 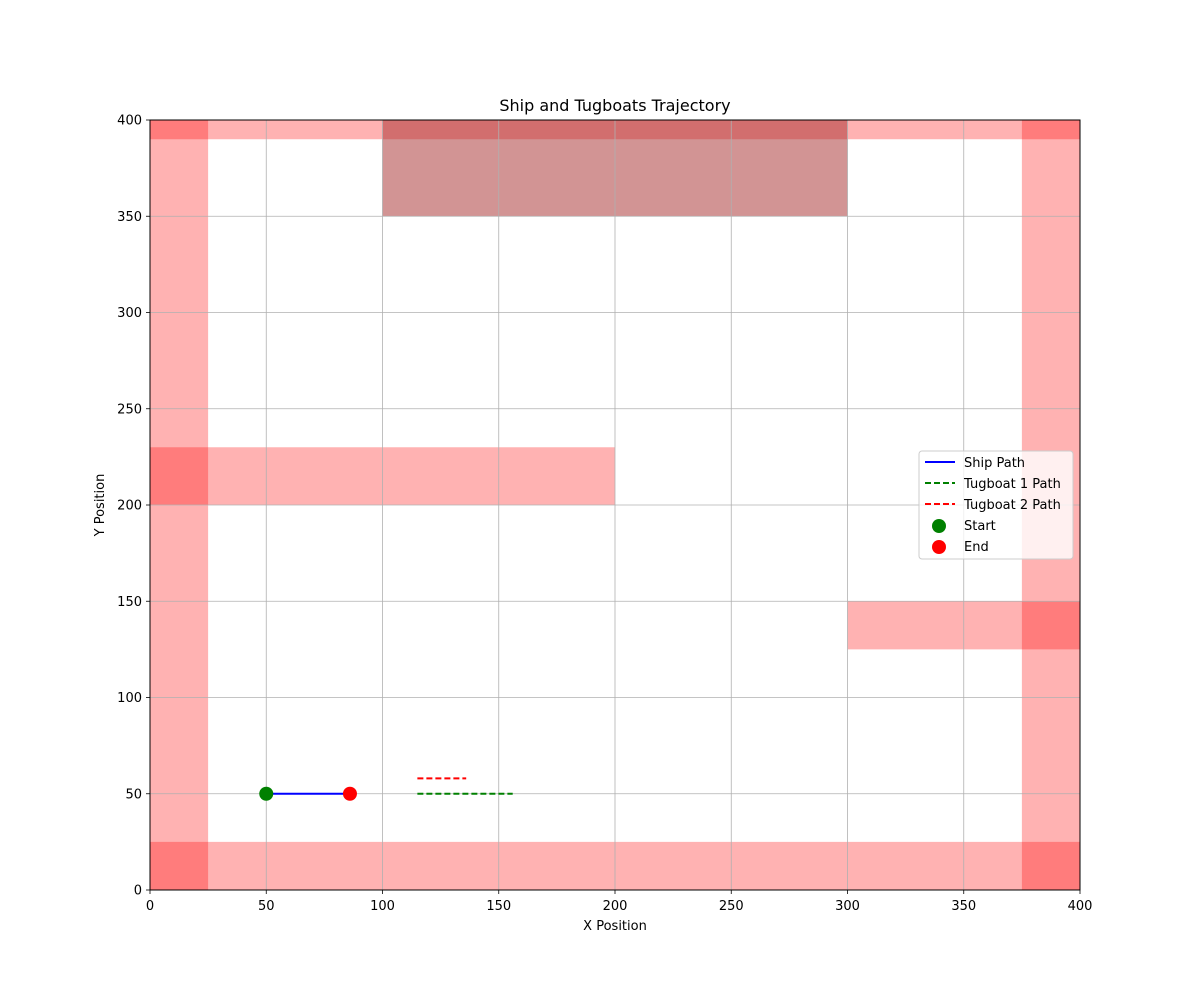 I want to click on x-tick-label: 200, so click(x=615, y=906).